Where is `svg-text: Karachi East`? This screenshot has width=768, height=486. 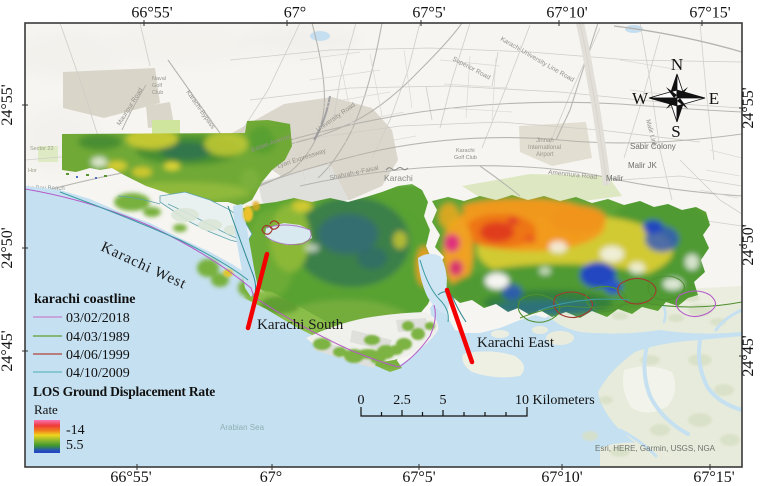
svg-text: Karachi East is located at coordinates (516, 343).